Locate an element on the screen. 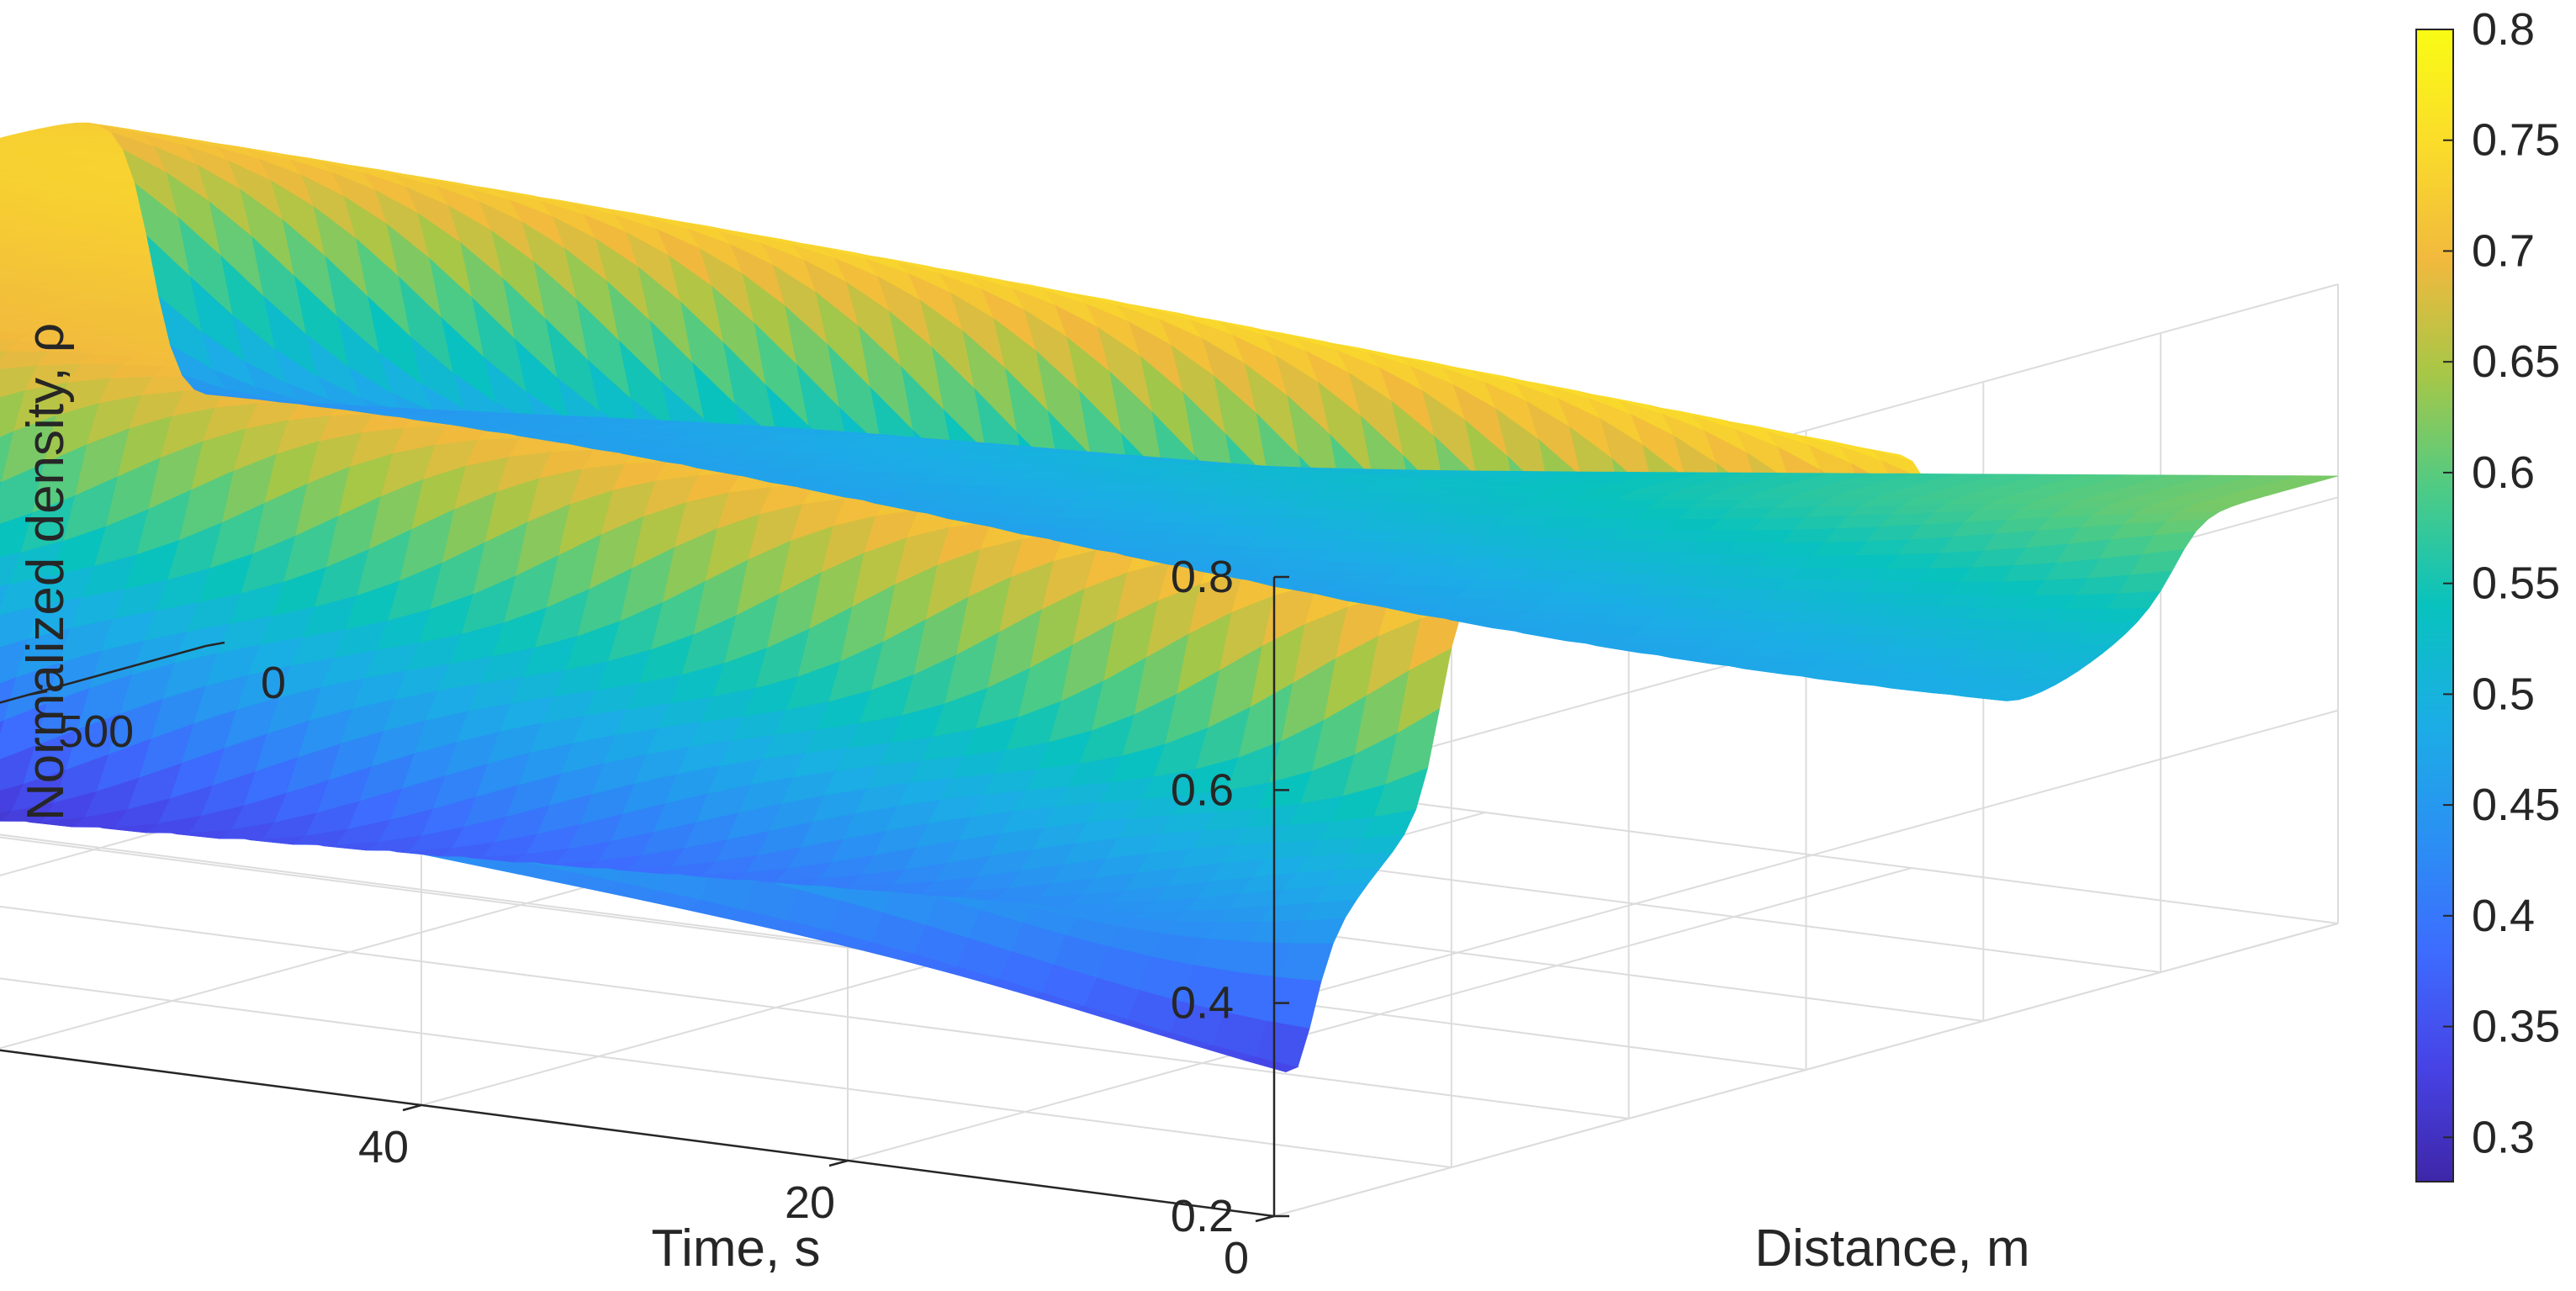 This screenshot has width=2576, height=1291. colorbar-tick-label: 0.35 is located at coordinates (2516, 1027).